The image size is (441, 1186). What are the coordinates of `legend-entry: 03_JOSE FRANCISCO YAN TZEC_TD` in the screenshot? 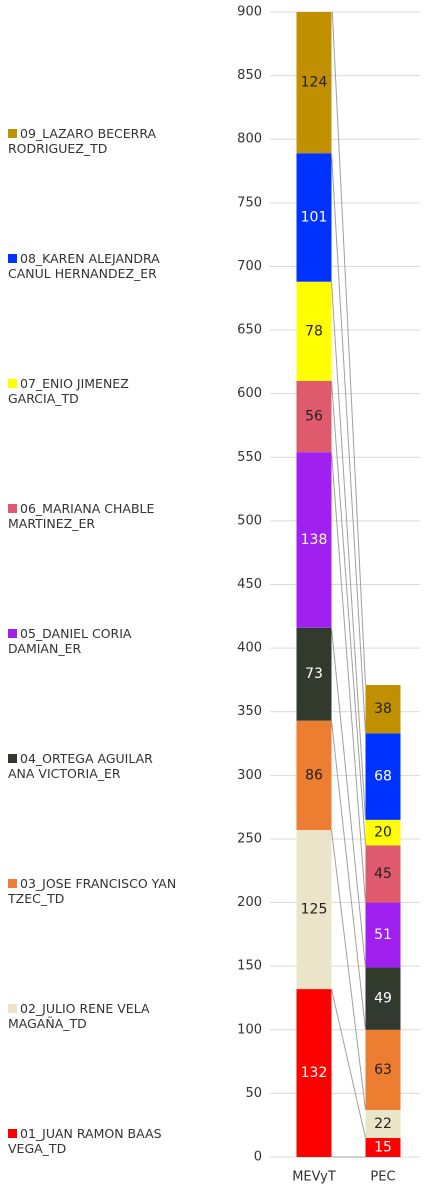 It's located at (95, 891).